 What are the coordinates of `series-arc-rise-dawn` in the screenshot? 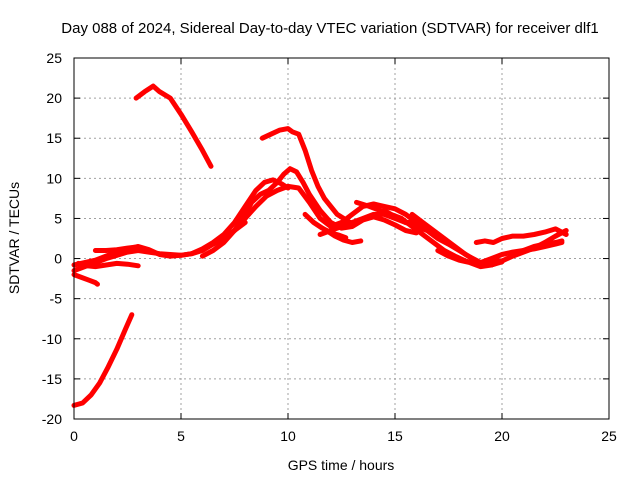 It's located at (103, 360).